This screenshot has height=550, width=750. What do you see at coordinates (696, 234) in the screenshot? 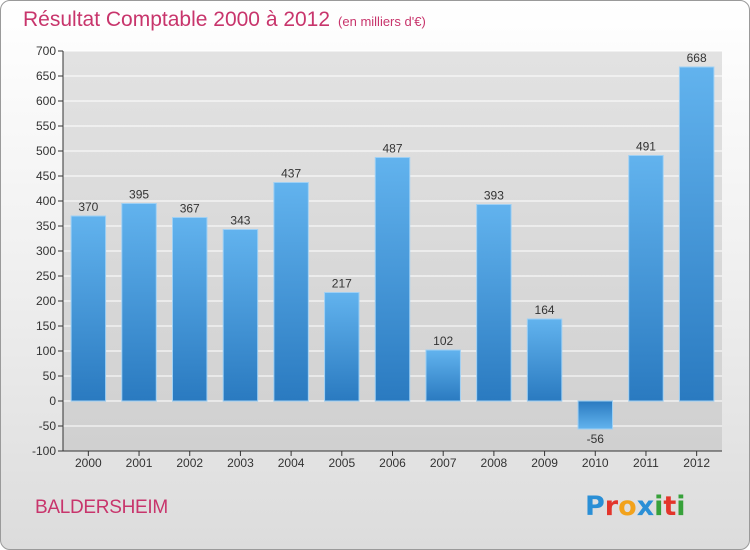
I see `bar-2012` at bounding box center [696, 234].